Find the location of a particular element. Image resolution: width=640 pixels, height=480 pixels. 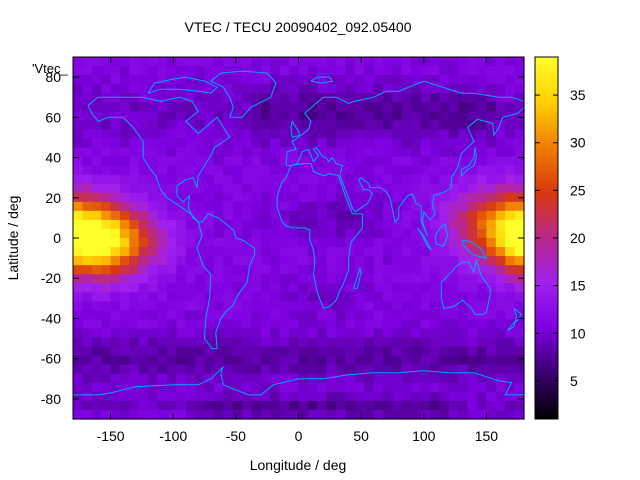

coastline-segment is located at coordinates (159, 159).